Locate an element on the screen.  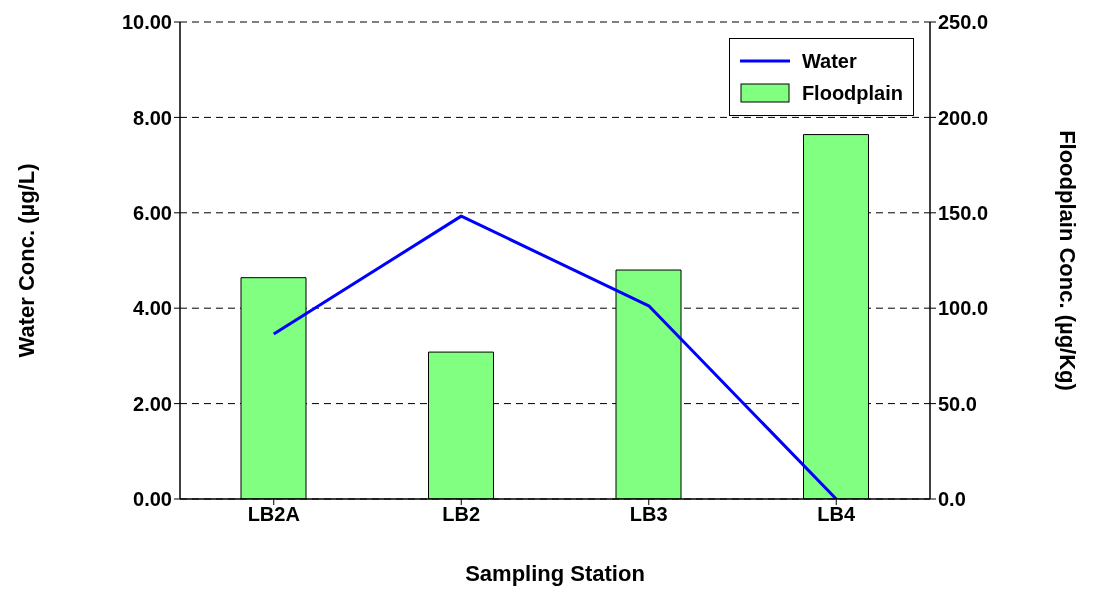
y-tick-label: 4.00 is located at coordinates (152, 308).